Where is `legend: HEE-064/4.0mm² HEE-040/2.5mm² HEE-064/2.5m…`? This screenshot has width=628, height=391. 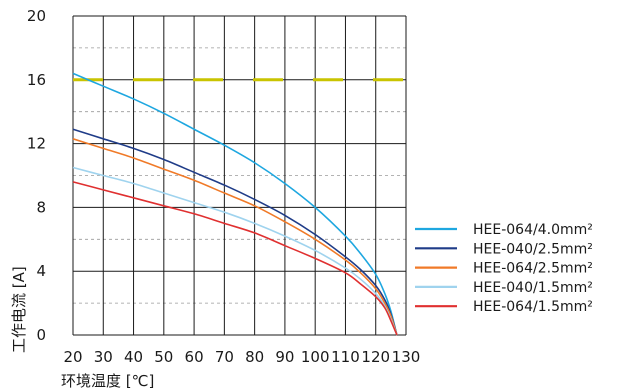 legend: HEE-064/4.0mm² HEE-040/2.5mm² HEE-064/2.5m… is located at coordinates (504, 268).